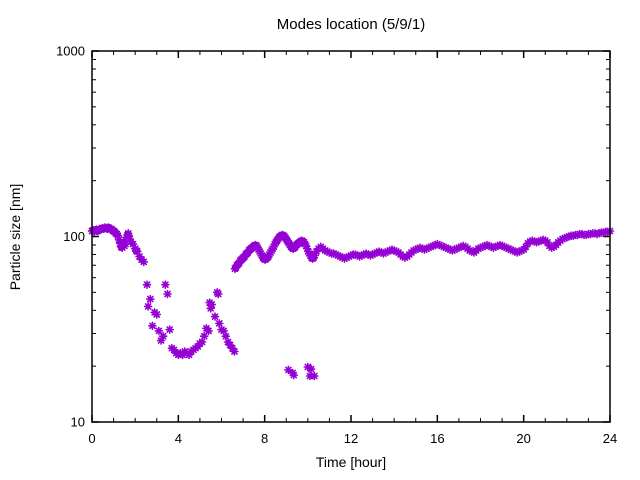 This screenshot has width=640, height=480. What do you see at coordinates (264, 438) in the screenshot?
I see `x-tick-label: 8` at bounding box center [264, 438].